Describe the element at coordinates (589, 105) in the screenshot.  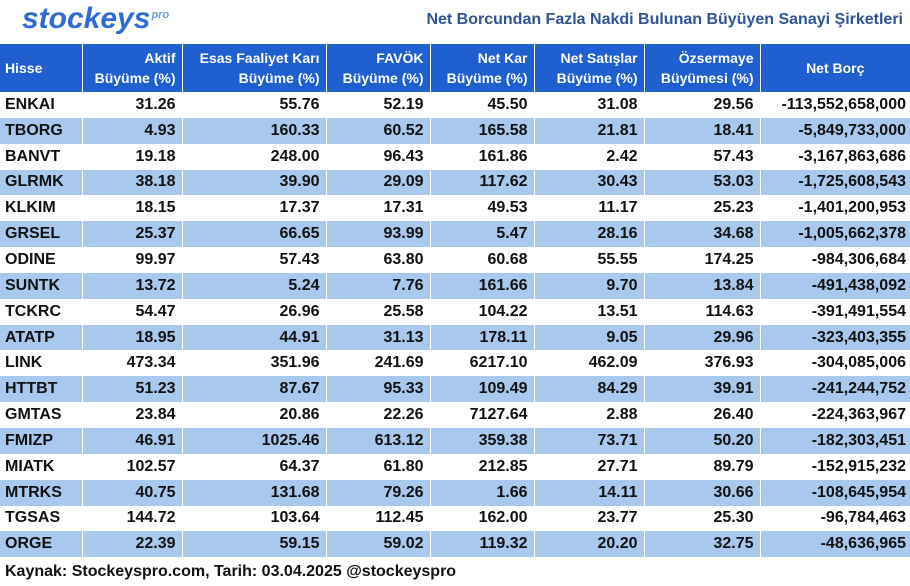
I see `cell-net-satislar-buyume: 31.08` at that location.